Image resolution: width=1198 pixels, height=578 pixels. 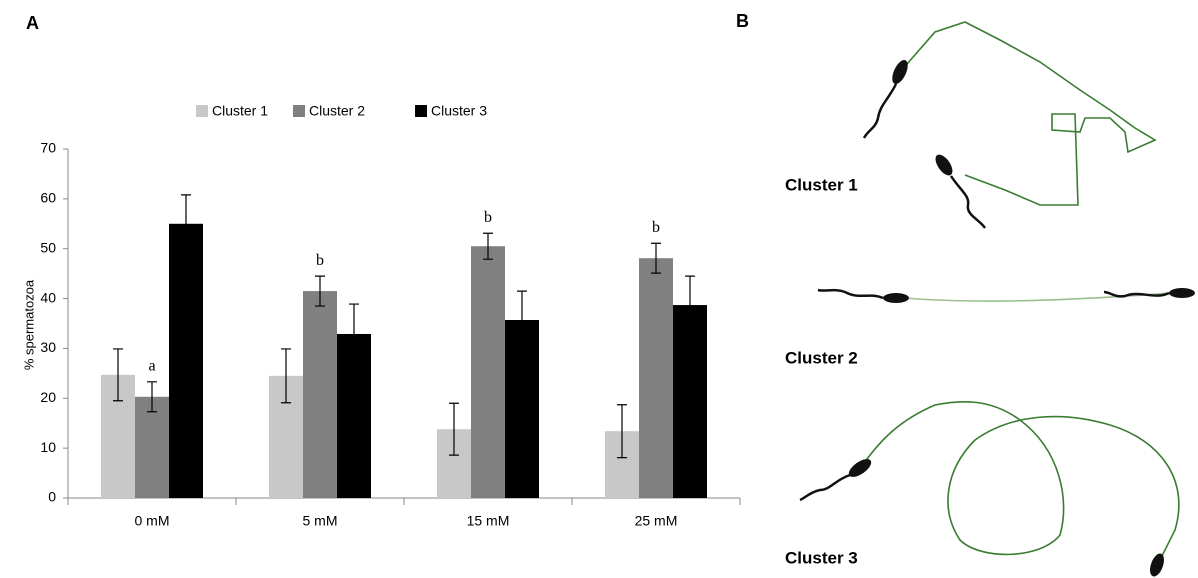 I want to click on x-tick-label: 25 mM, so click(x=656, y=521).